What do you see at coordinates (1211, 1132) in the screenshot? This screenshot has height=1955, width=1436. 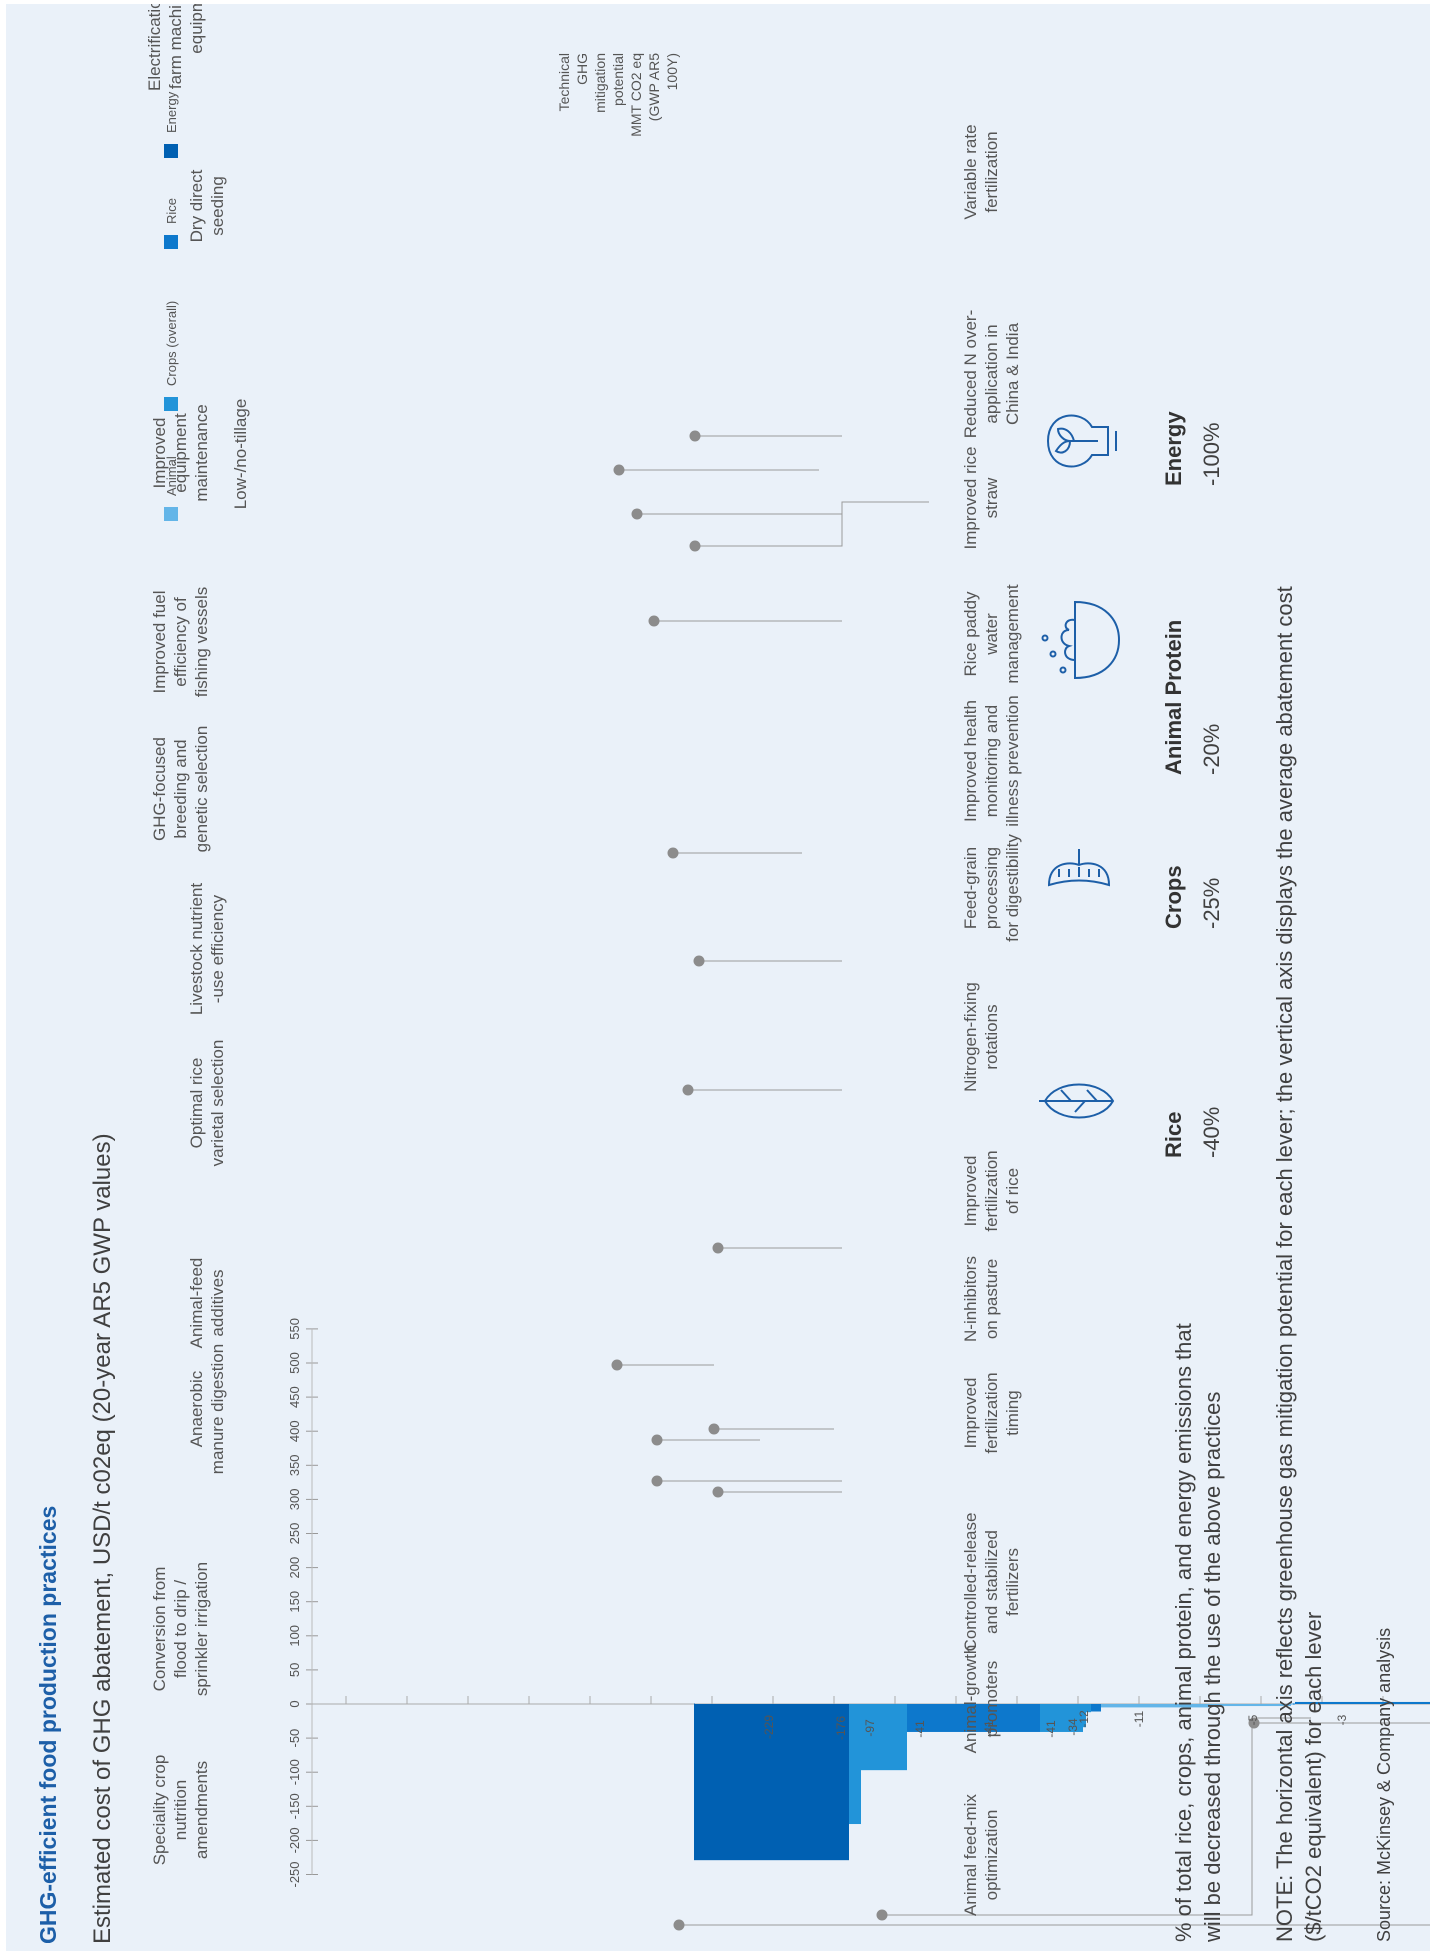 I see `summary-category-value: -40%` at bounding box center [1211, 1132].